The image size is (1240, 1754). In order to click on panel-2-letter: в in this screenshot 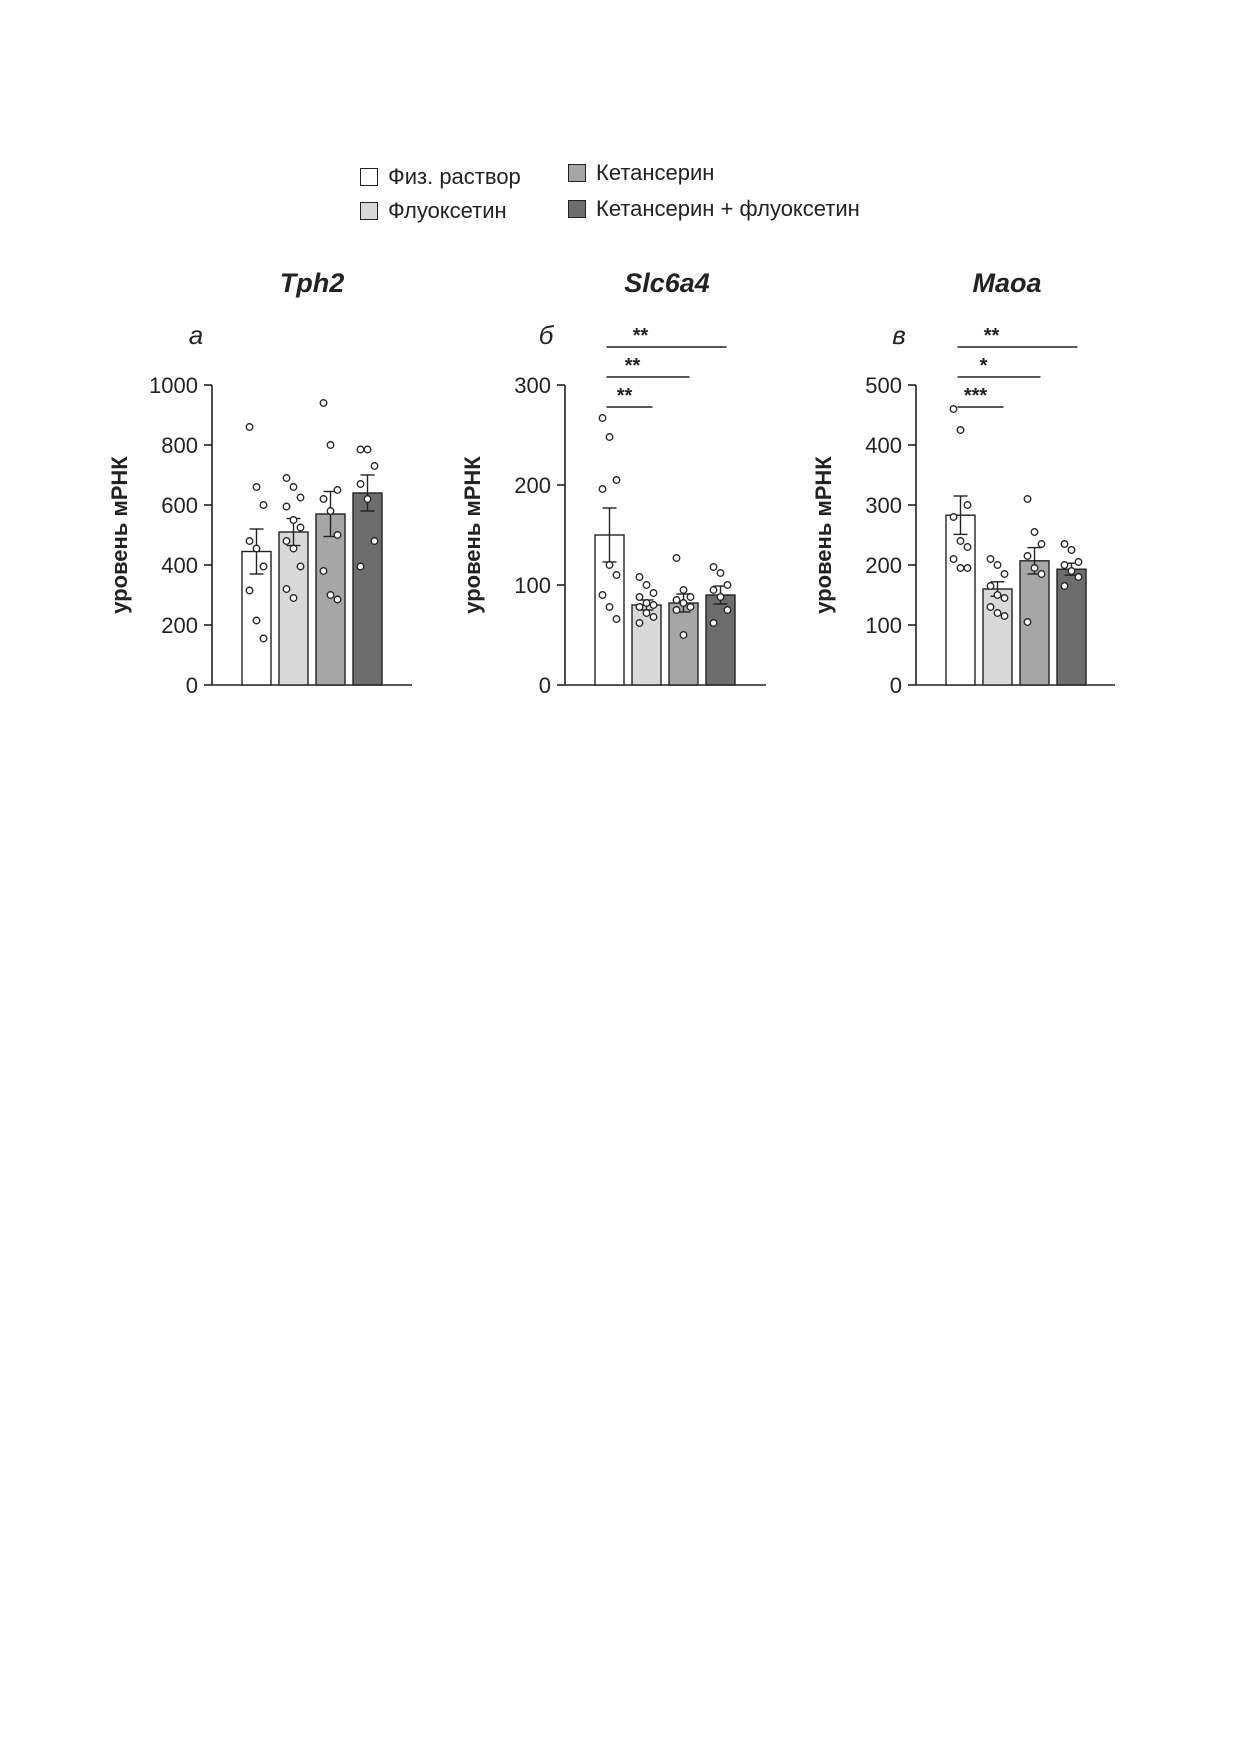, I will do `click(899, 335)`.